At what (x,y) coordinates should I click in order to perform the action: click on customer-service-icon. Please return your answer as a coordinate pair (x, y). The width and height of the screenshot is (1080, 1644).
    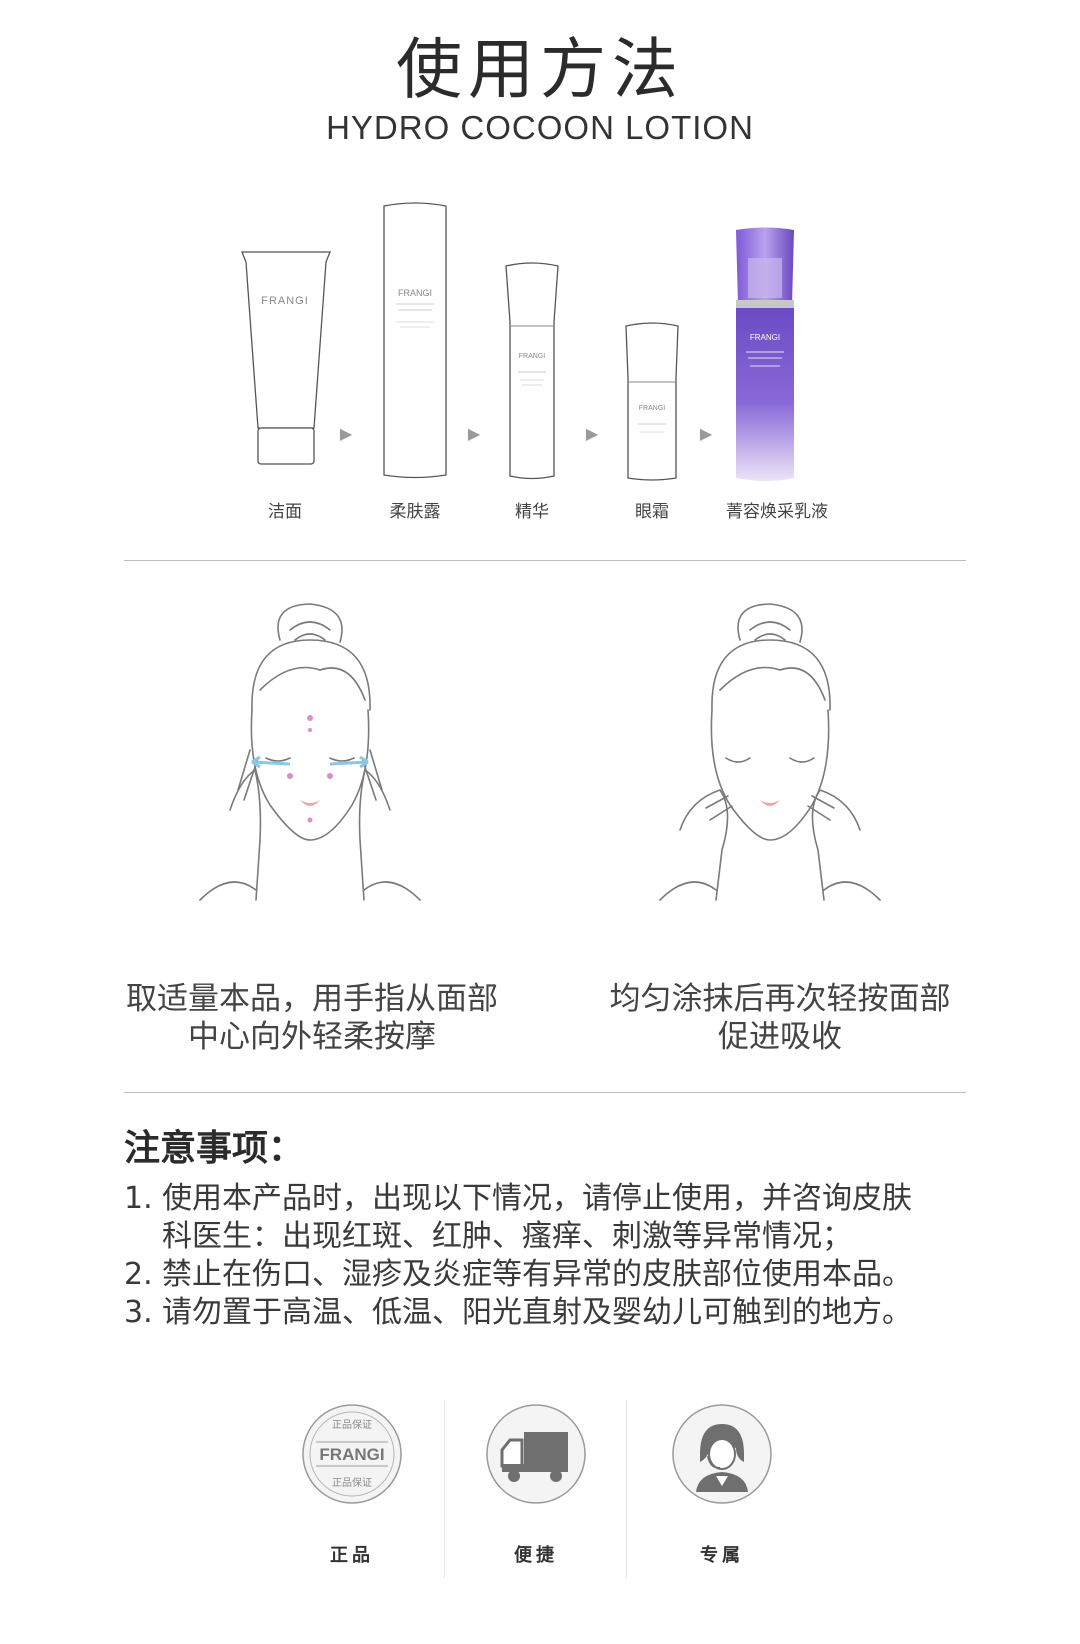
    Looking at the image, I should click on (722, 1454).